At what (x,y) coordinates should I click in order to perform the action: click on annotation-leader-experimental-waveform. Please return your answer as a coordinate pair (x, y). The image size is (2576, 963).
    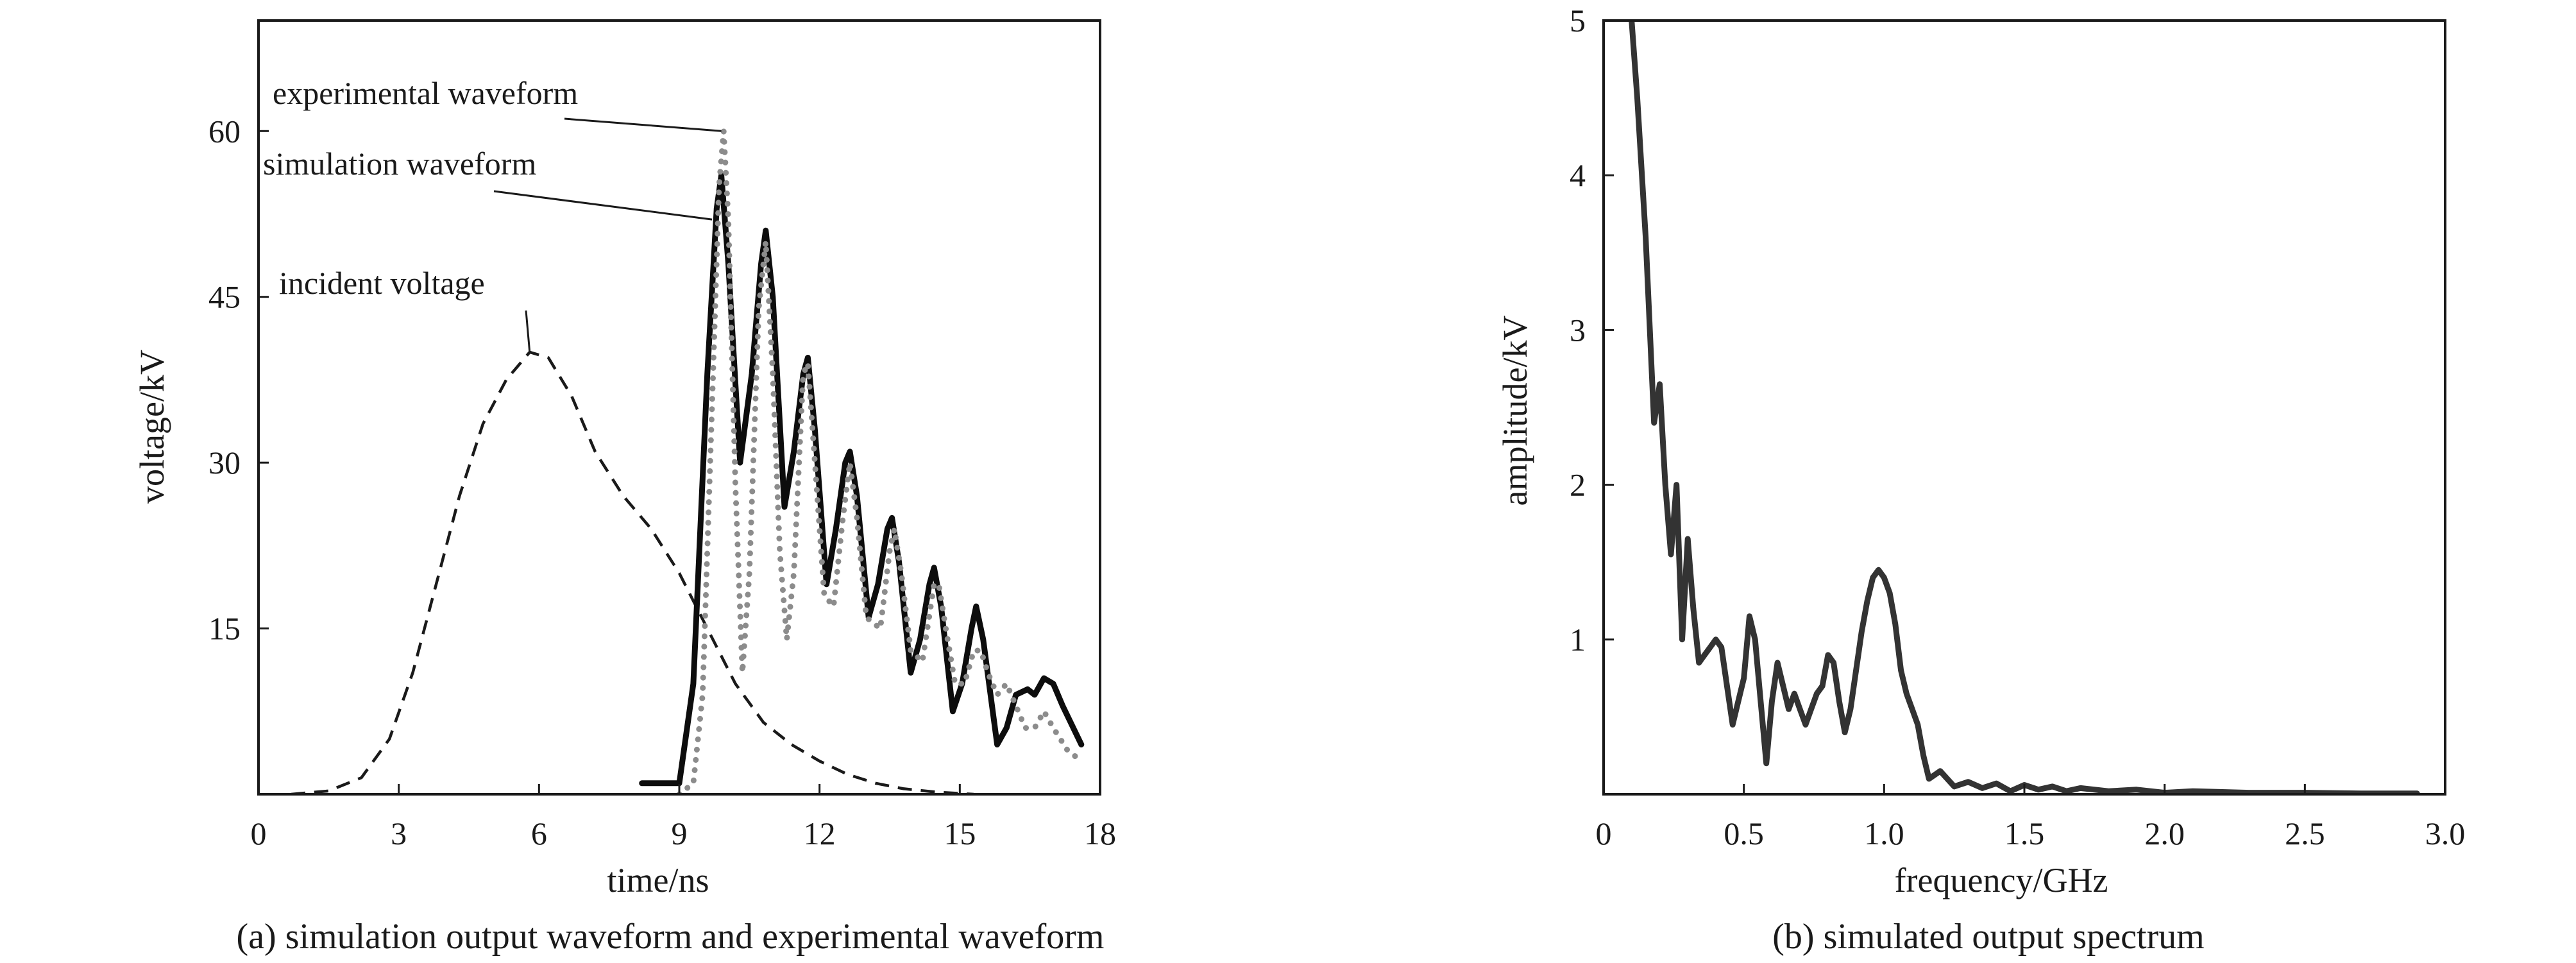
    Looking at the image, I should click on (643, 124).